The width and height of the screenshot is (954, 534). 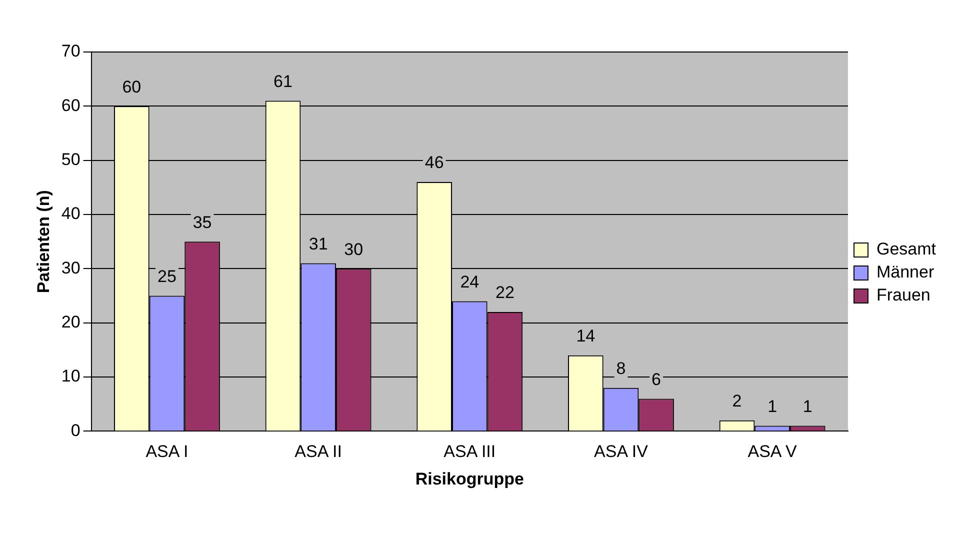 What do you see at coordinates (75, 430) in the screenshot?
I see `y-tick-label: 0` at bounding box center [75, 430].